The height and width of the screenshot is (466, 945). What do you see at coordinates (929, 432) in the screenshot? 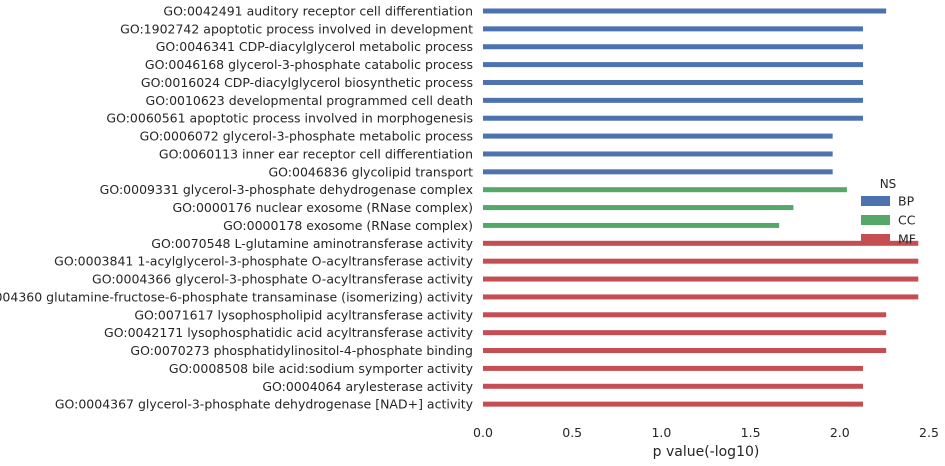
I see `x-tick-label: 2.5` at bounding box center [929, 432].